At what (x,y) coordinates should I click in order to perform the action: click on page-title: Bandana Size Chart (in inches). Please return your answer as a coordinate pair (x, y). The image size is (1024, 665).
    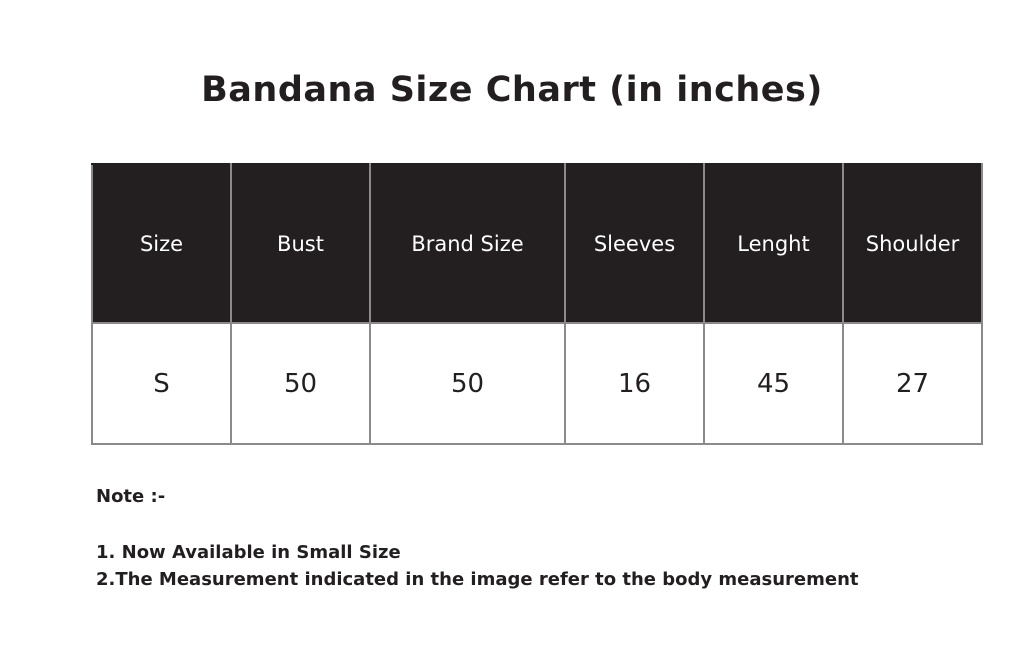
    Looking at the image, I should click on (512, 90).